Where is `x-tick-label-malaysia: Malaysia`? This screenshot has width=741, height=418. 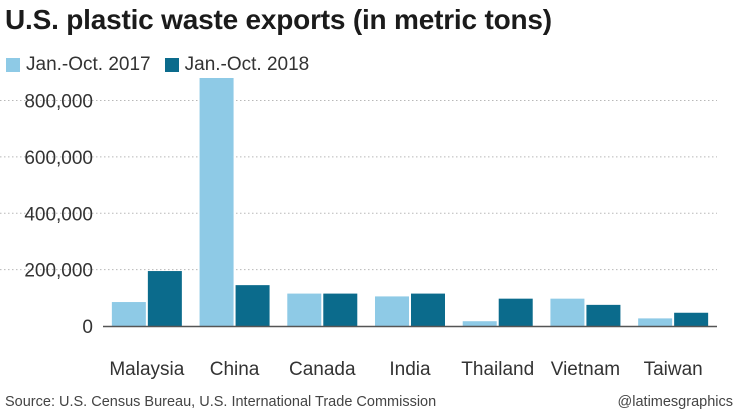
x-tick-label-malaysia: Malaysia is located at coordinates (146, 369).